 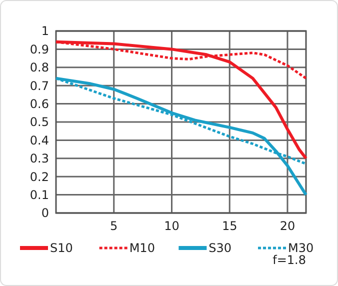 I want to click on y-tick-label: 0.4, so click(x=39, y=140).